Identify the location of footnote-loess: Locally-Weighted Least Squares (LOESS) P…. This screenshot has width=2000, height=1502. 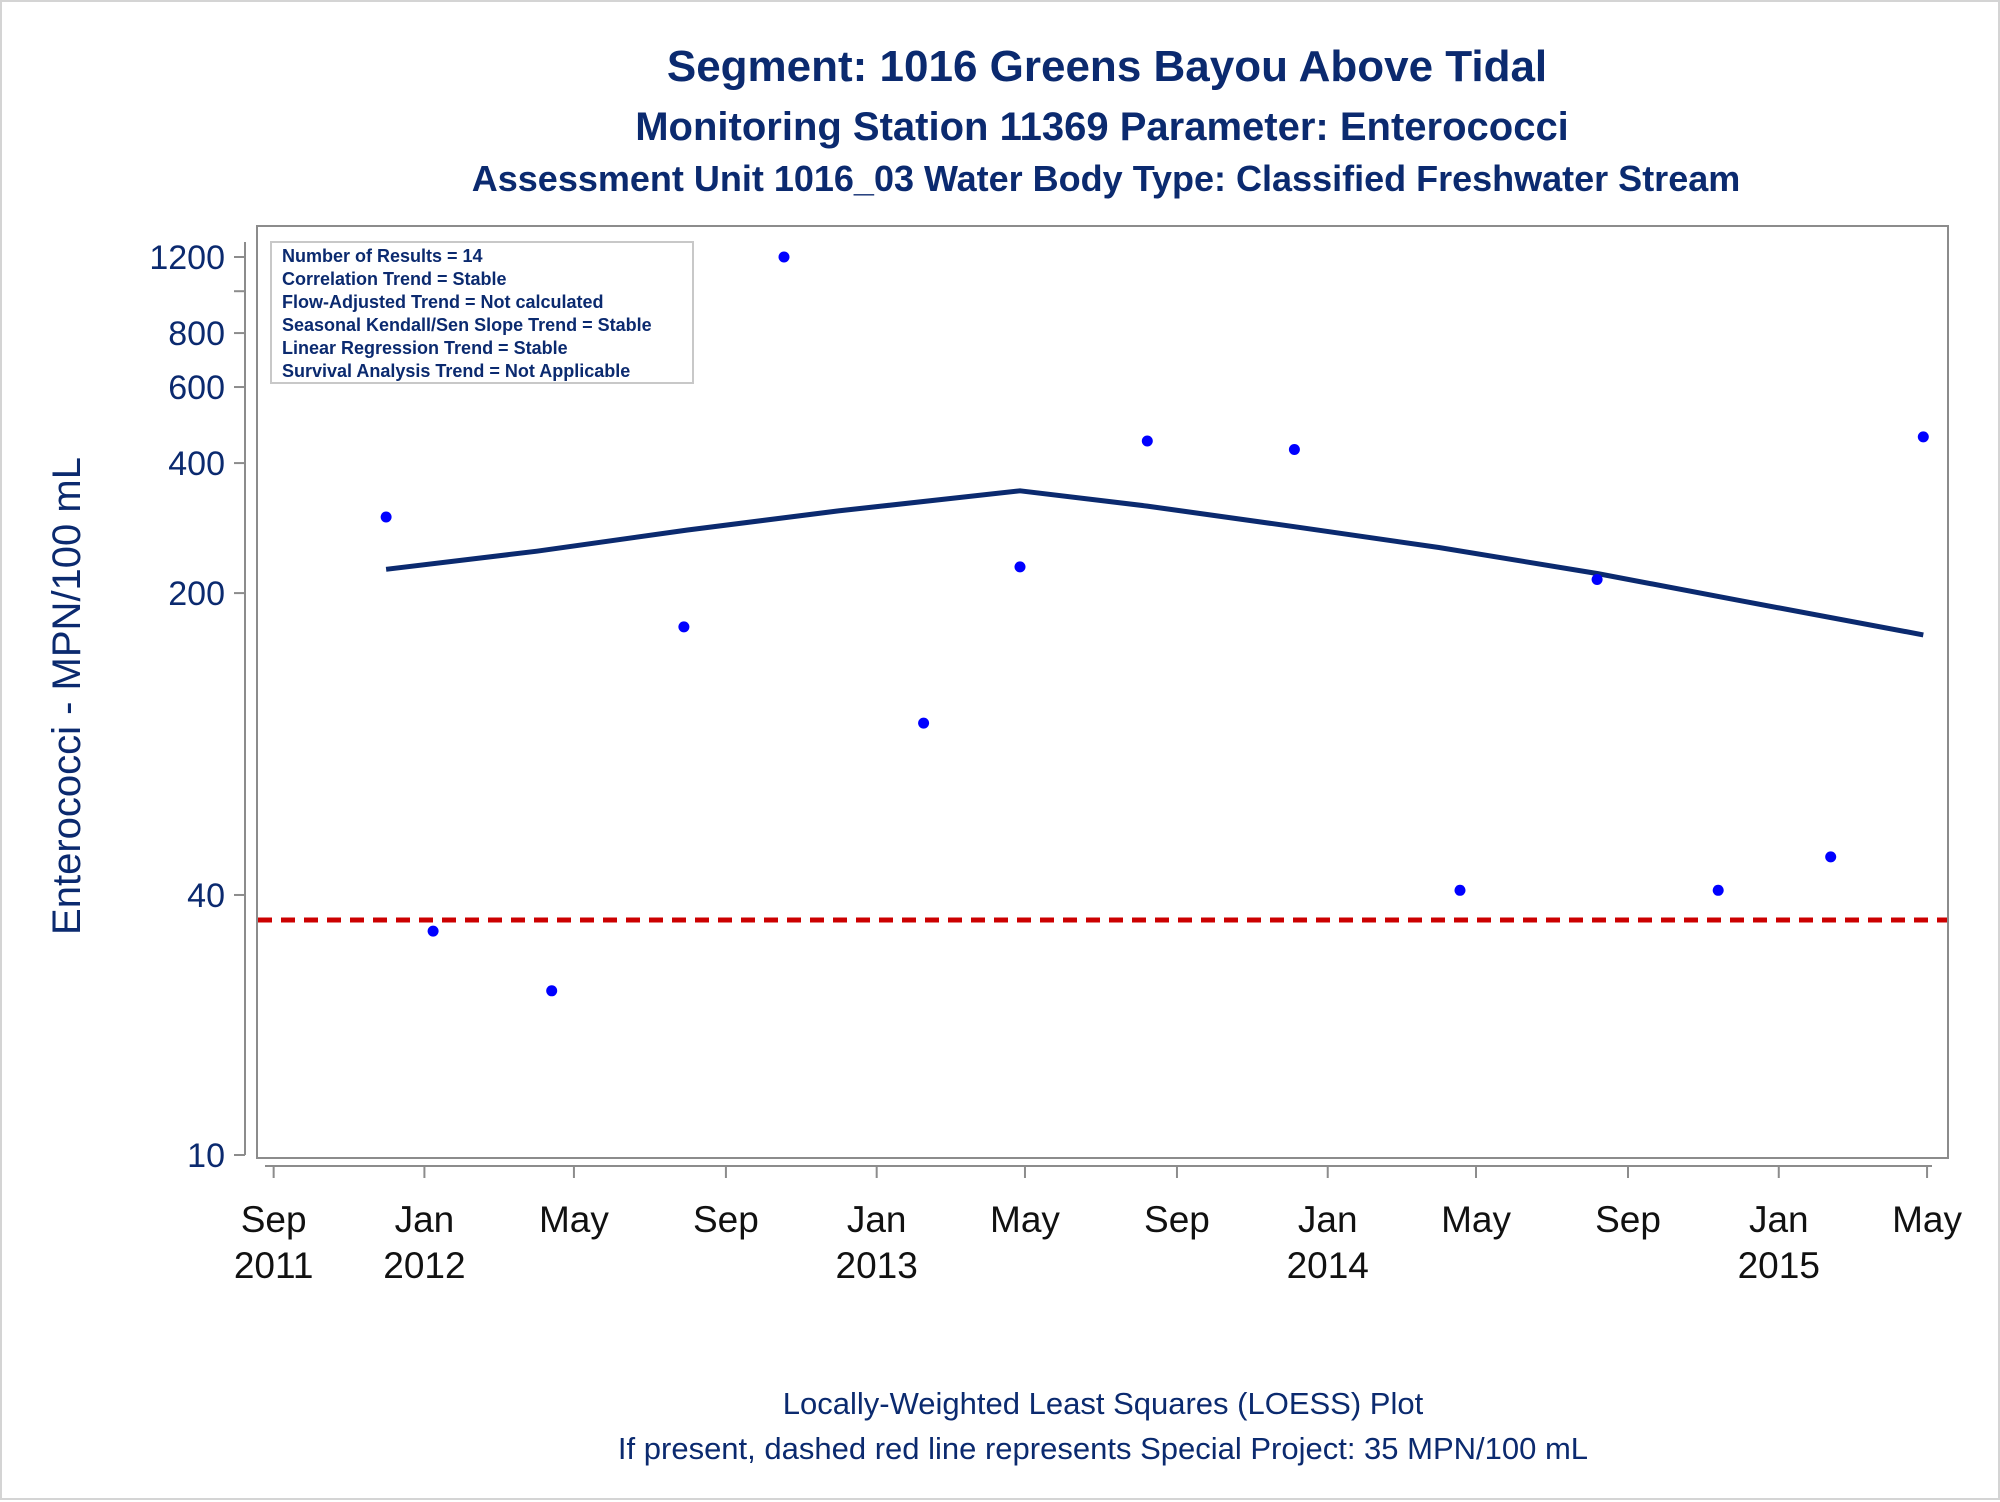
(1103, 1403).